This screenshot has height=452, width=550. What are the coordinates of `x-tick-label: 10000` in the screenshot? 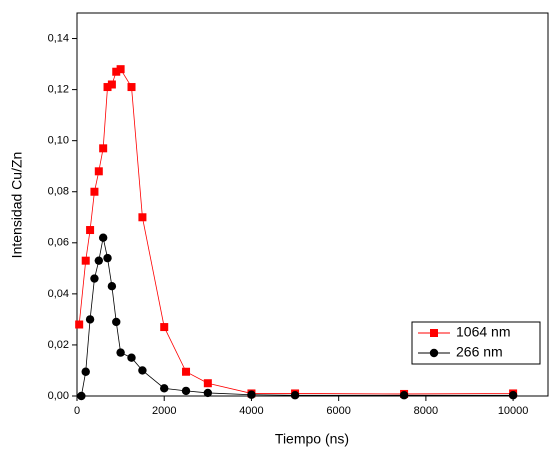 It's located at (513, 411).